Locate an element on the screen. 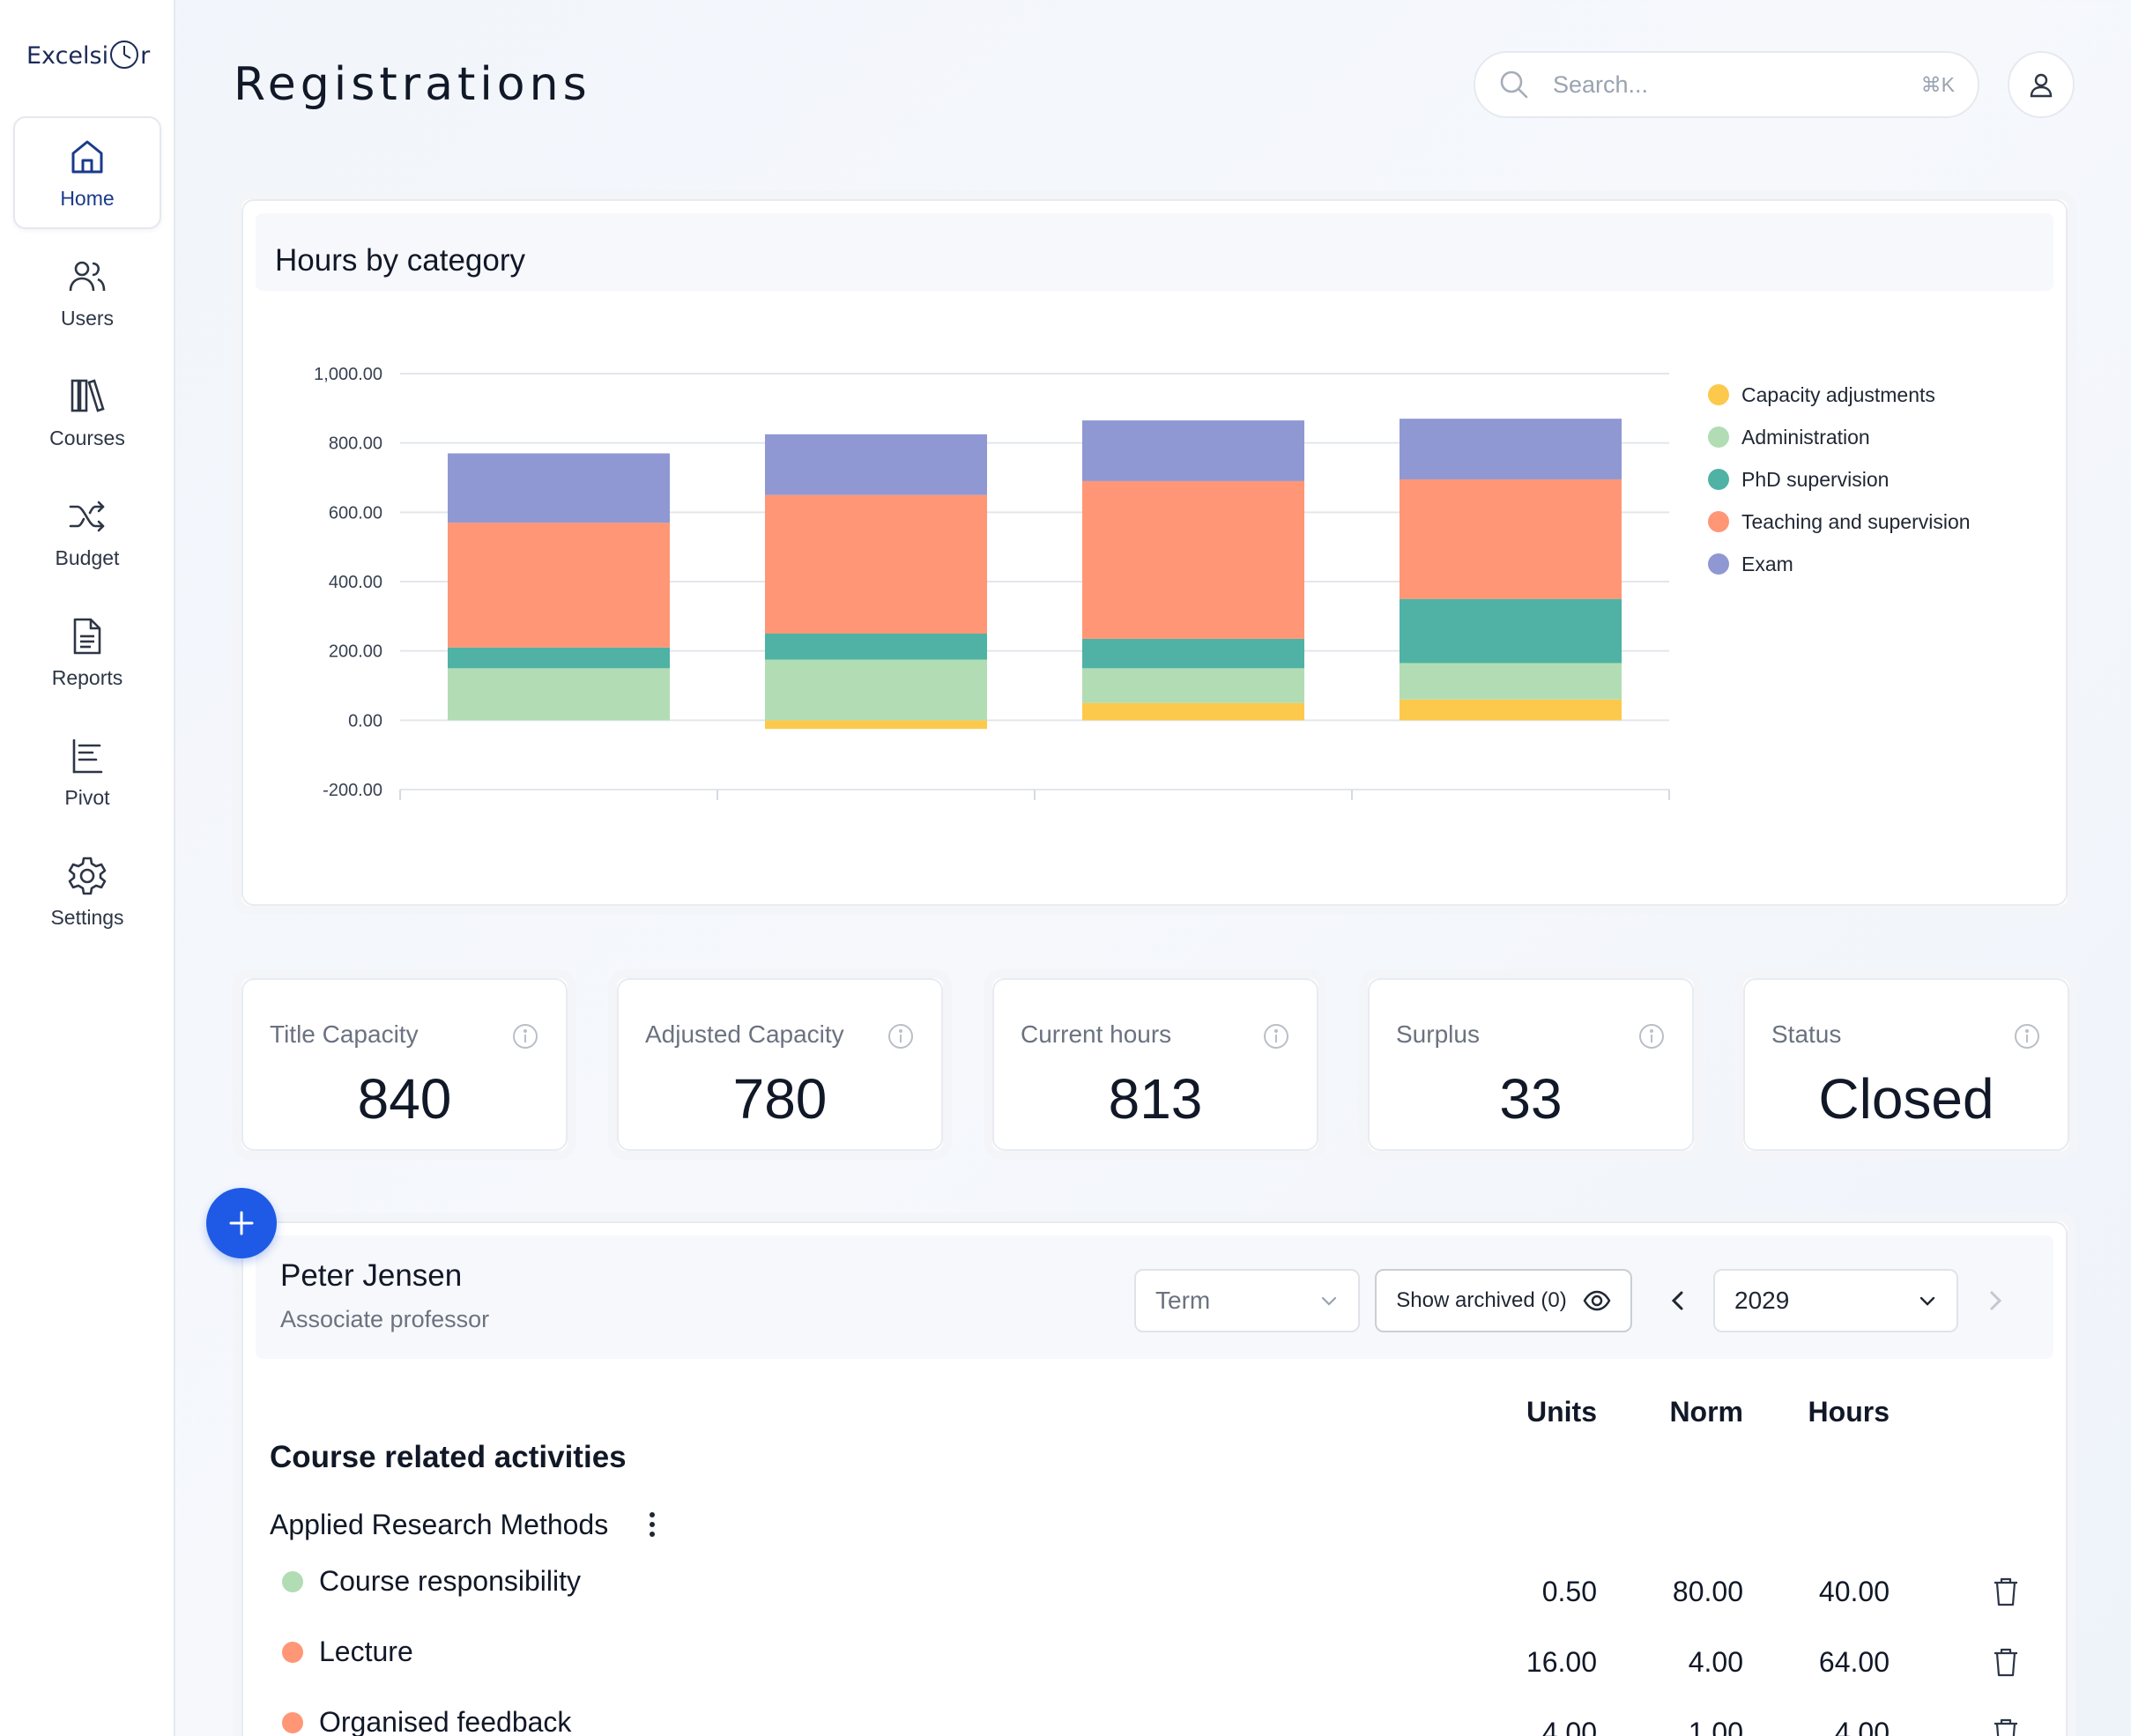 The height and width of the screenshot is (1736, 2131). stat-card-title-capacity: Title Capacity 840 is located at coordinates (404, 1064).